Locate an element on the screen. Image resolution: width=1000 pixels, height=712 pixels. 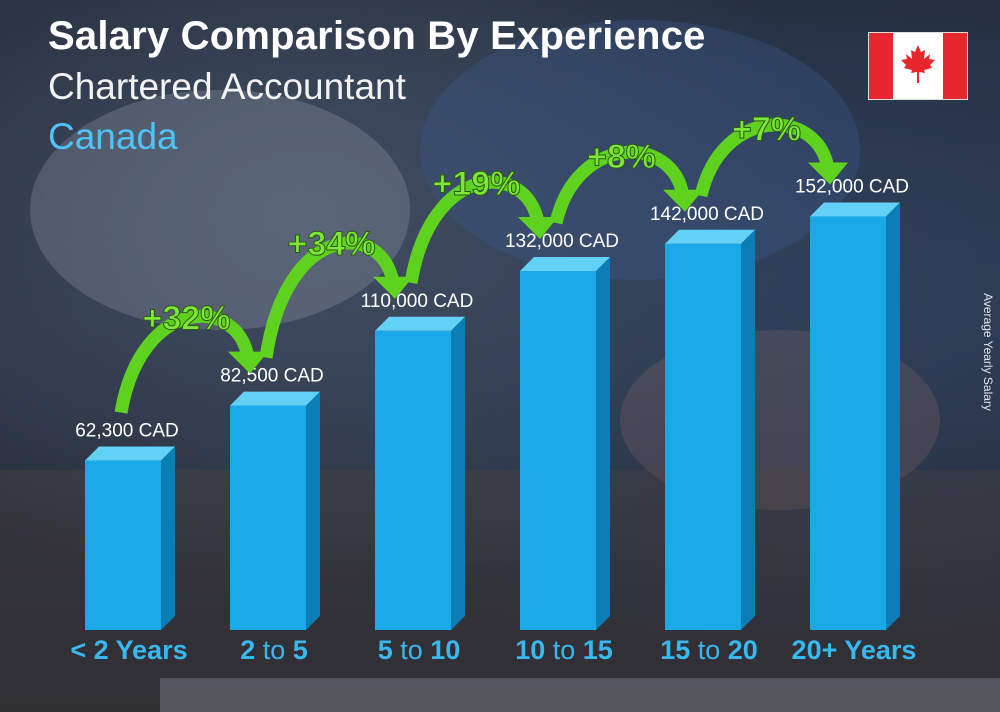
flag-left-band is located at coordinates (881, 66).